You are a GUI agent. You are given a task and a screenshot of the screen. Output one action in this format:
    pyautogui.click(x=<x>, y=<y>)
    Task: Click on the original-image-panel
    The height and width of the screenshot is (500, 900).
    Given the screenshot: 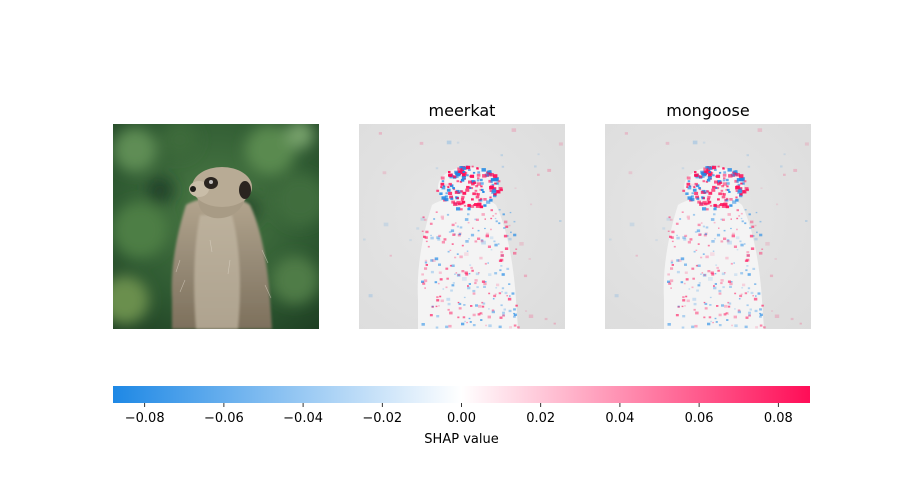 What is the action you would take?
    pyautogui.click(x=216, y=226)
    